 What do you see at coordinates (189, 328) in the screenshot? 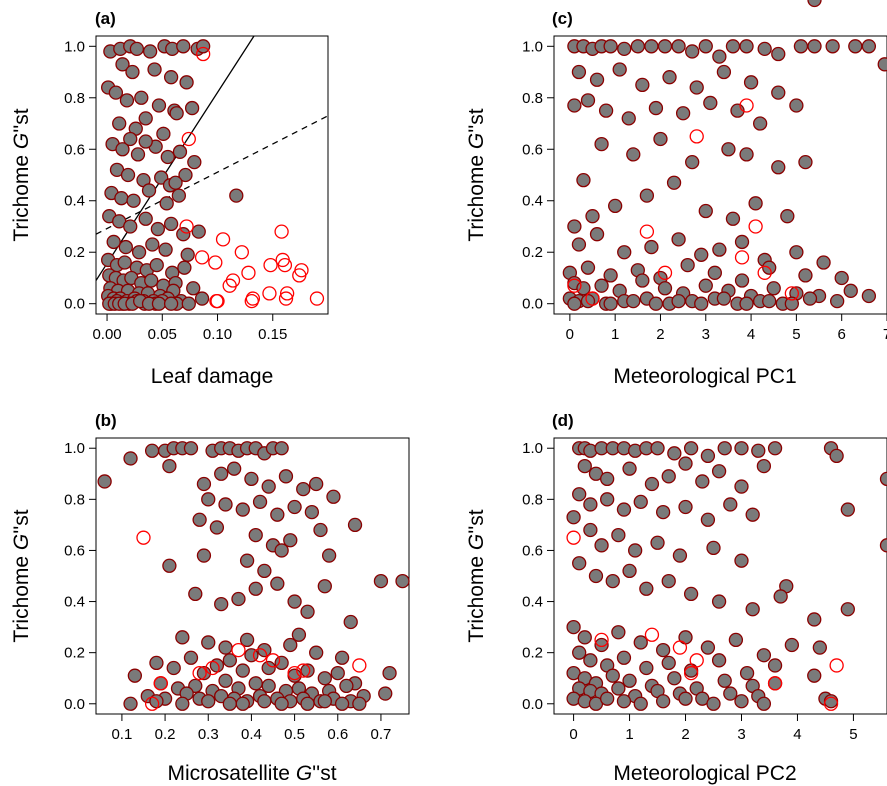
I see `panel-a-x-axis: 0.00 0.05 0.10 0.15` at bounding box center [189, 328].